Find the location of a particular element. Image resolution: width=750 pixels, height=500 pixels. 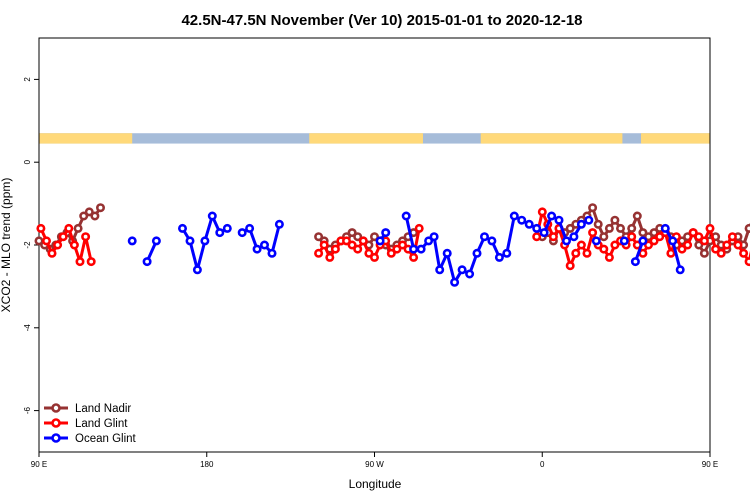

legend-label: Land Nadir is located at coordinates (103, 409).